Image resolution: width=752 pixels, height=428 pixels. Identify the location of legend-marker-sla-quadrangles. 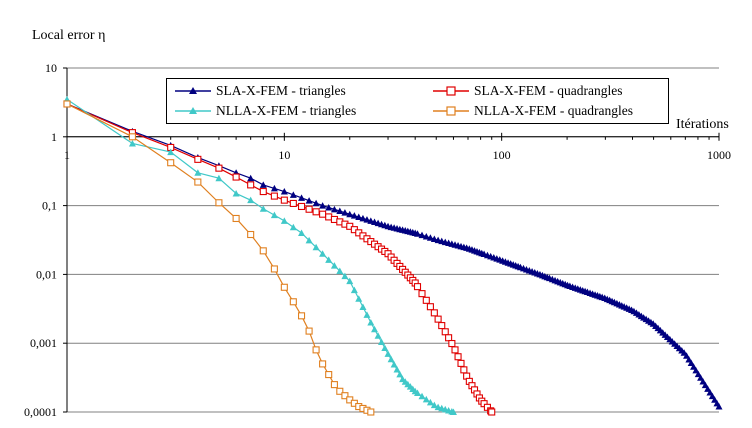
(451, 91).